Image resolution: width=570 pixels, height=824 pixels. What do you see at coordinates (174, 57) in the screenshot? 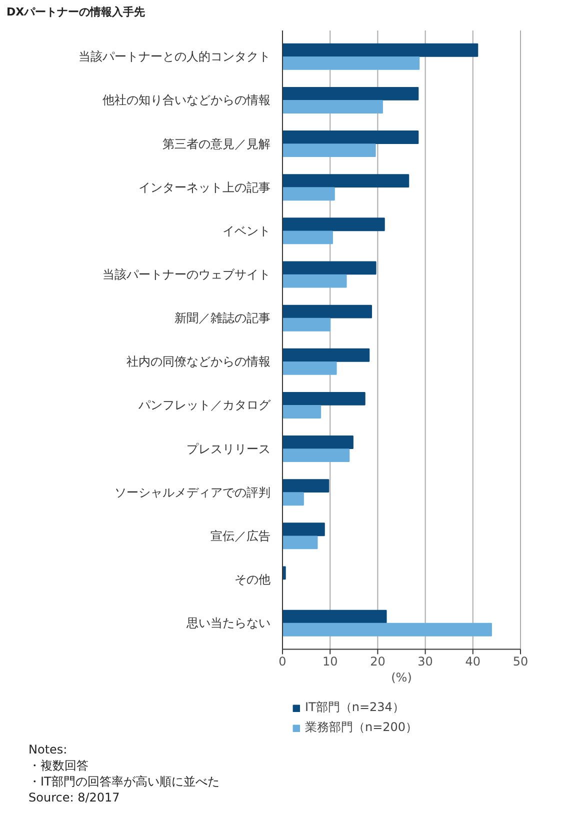
I see `y-tick-label: 当該パートナーとの人的コンタクト` at bounding box center [174, 57].